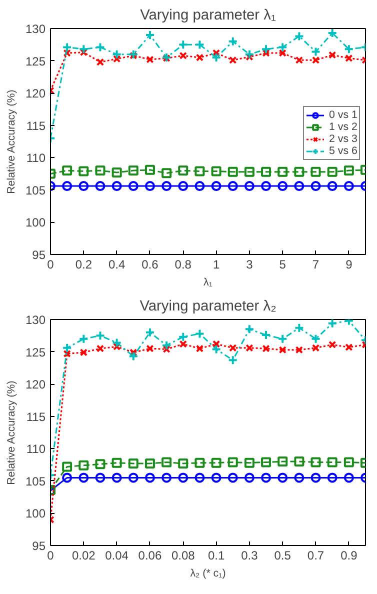 This screenshot has width=377, height=594. I want to click on x-tick-label: 9, so click(349, 265).